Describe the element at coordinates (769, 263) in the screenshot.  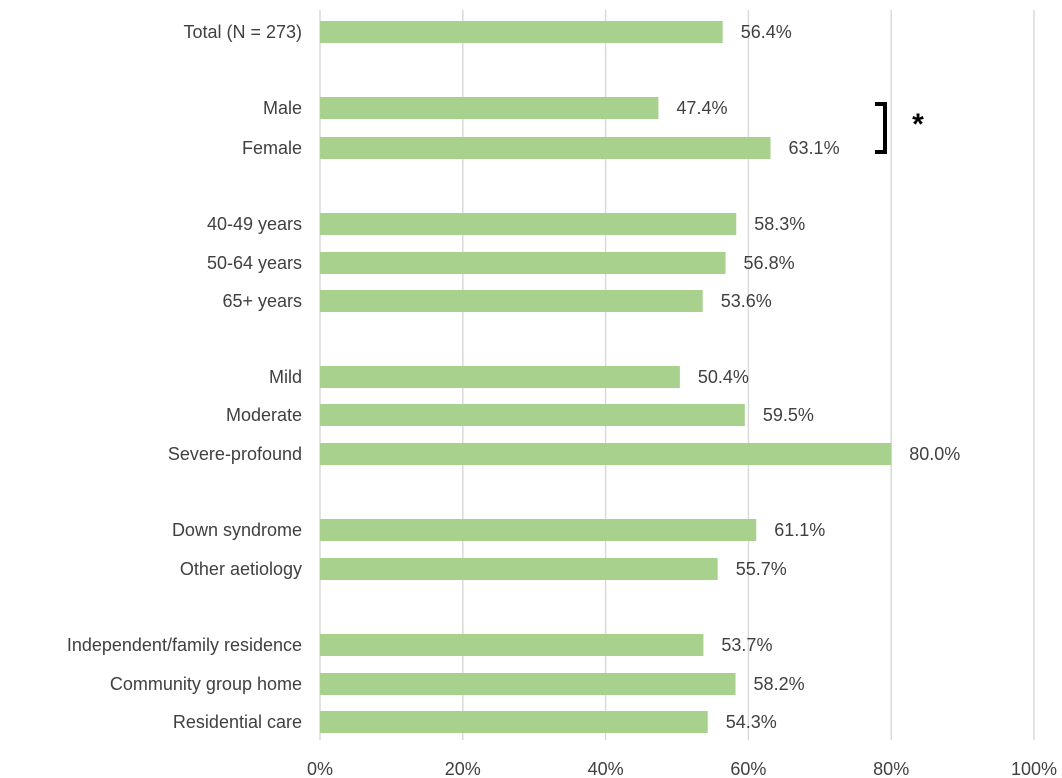
I see `value-label: 56.8%` at that location.